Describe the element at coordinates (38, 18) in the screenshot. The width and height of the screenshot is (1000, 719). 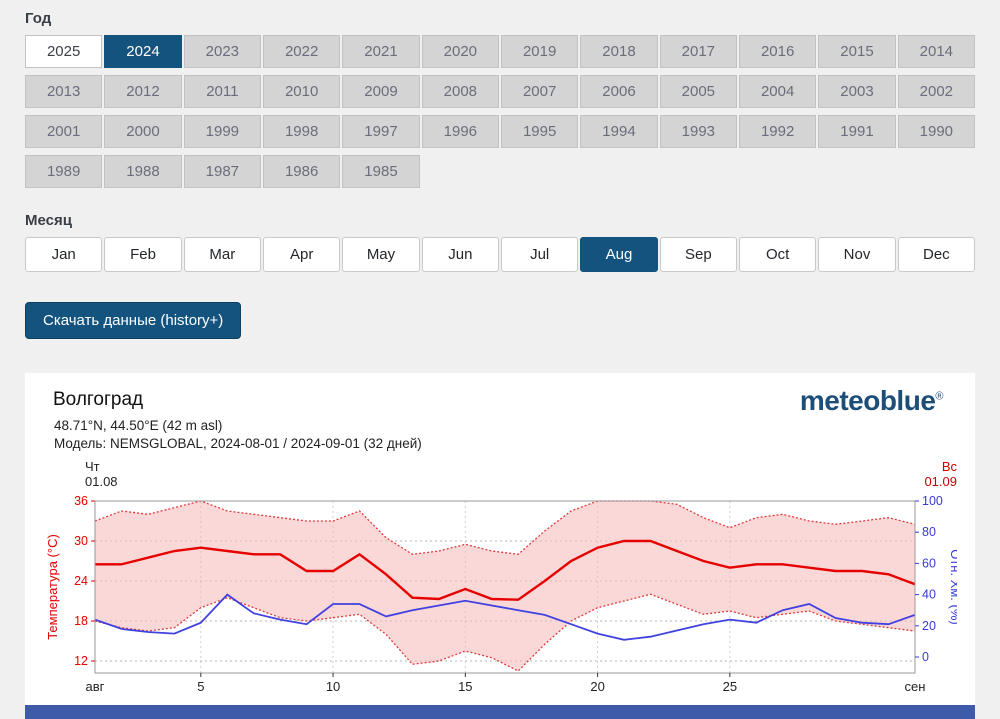
I see `year-section-label: Год` at that location.